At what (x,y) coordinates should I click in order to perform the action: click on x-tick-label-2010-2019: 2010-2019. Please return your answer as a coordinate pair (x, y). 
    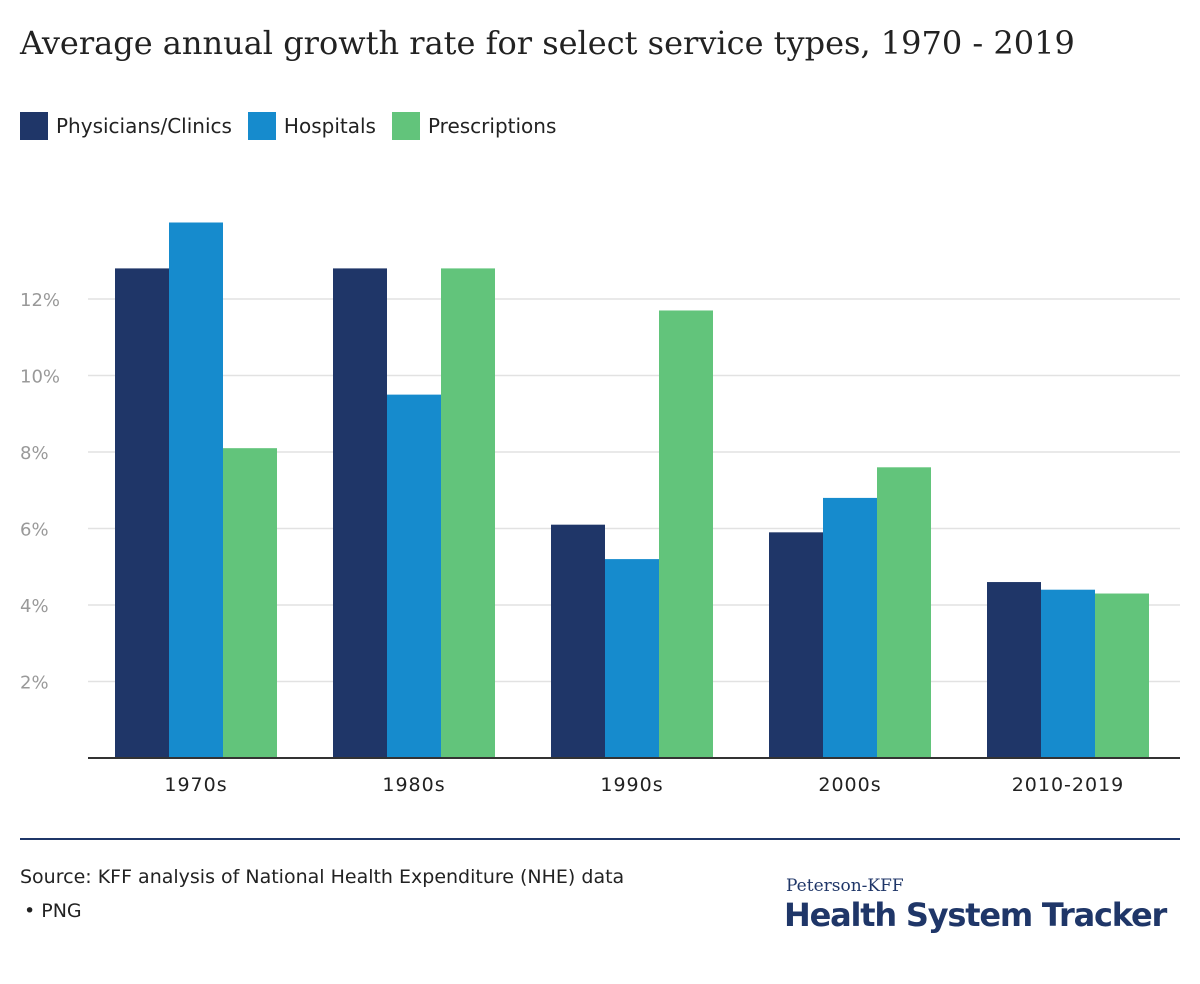
    Looking at the image, I should click on (1068, 785).